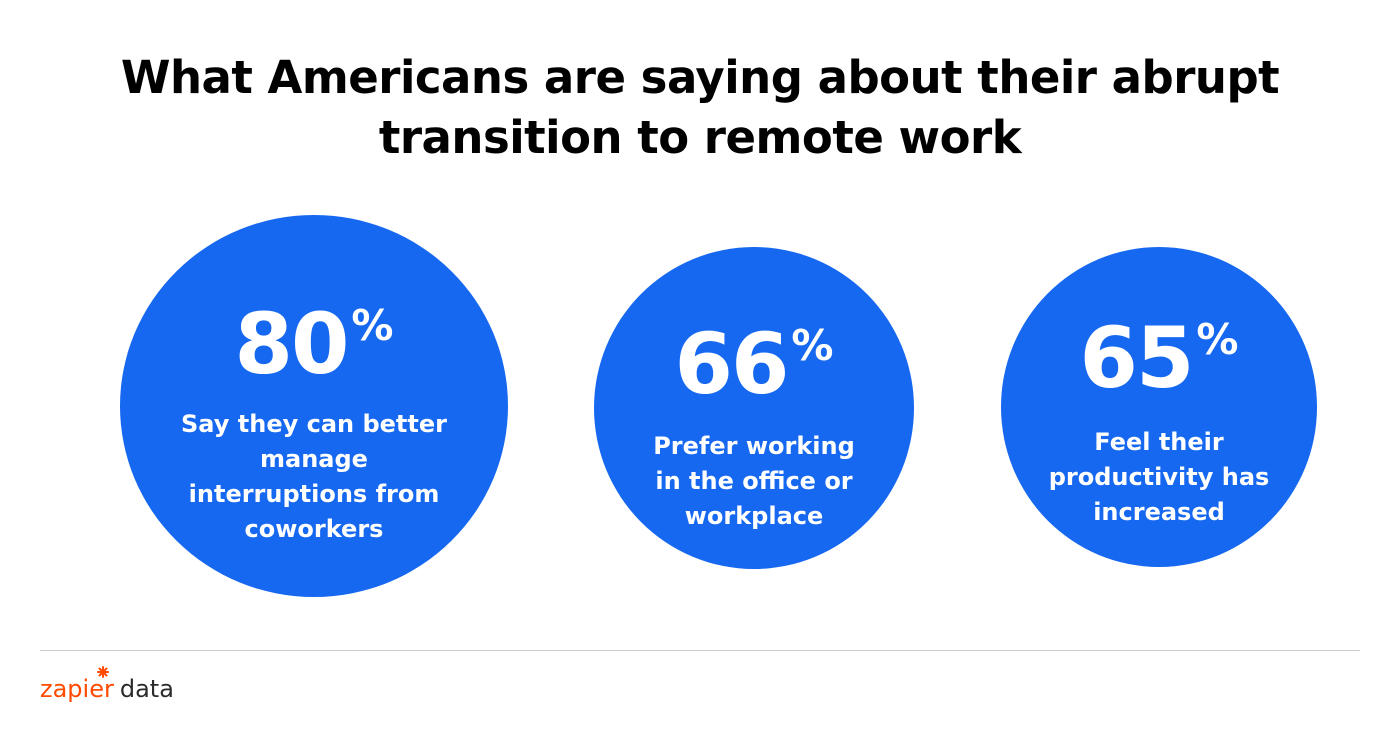 This screenshot has width=1400, height=733. I want to click on description-line: Prefer working, so click(754, 446).